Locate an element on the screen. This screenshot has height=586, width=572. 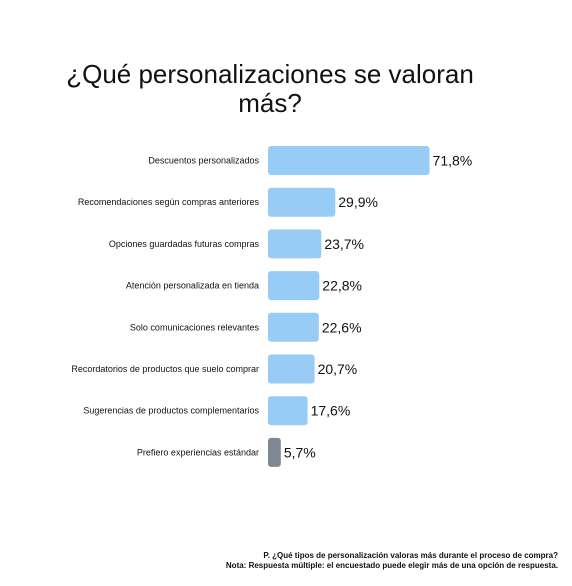
category-label: Solo comunicaciones relevantes is located at coordinates (195, 327).